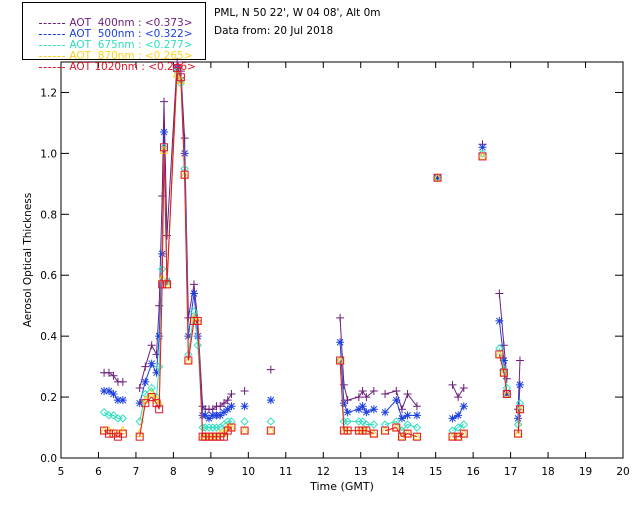  Describe the element at coordinates (399, 472) in the screenshot. I see `x-tick-label: 14` at that location.